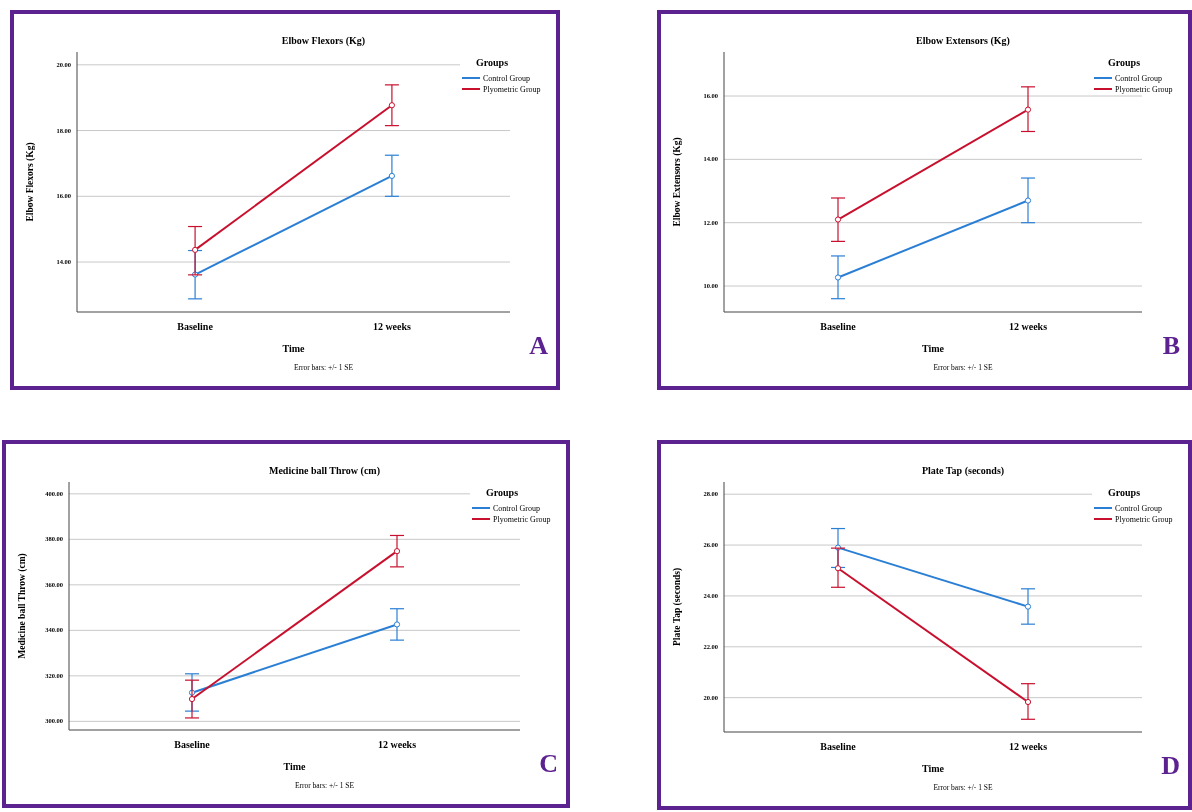  I want to click on chart-title: Medicine ball Throw (cm), so click(324, 471).